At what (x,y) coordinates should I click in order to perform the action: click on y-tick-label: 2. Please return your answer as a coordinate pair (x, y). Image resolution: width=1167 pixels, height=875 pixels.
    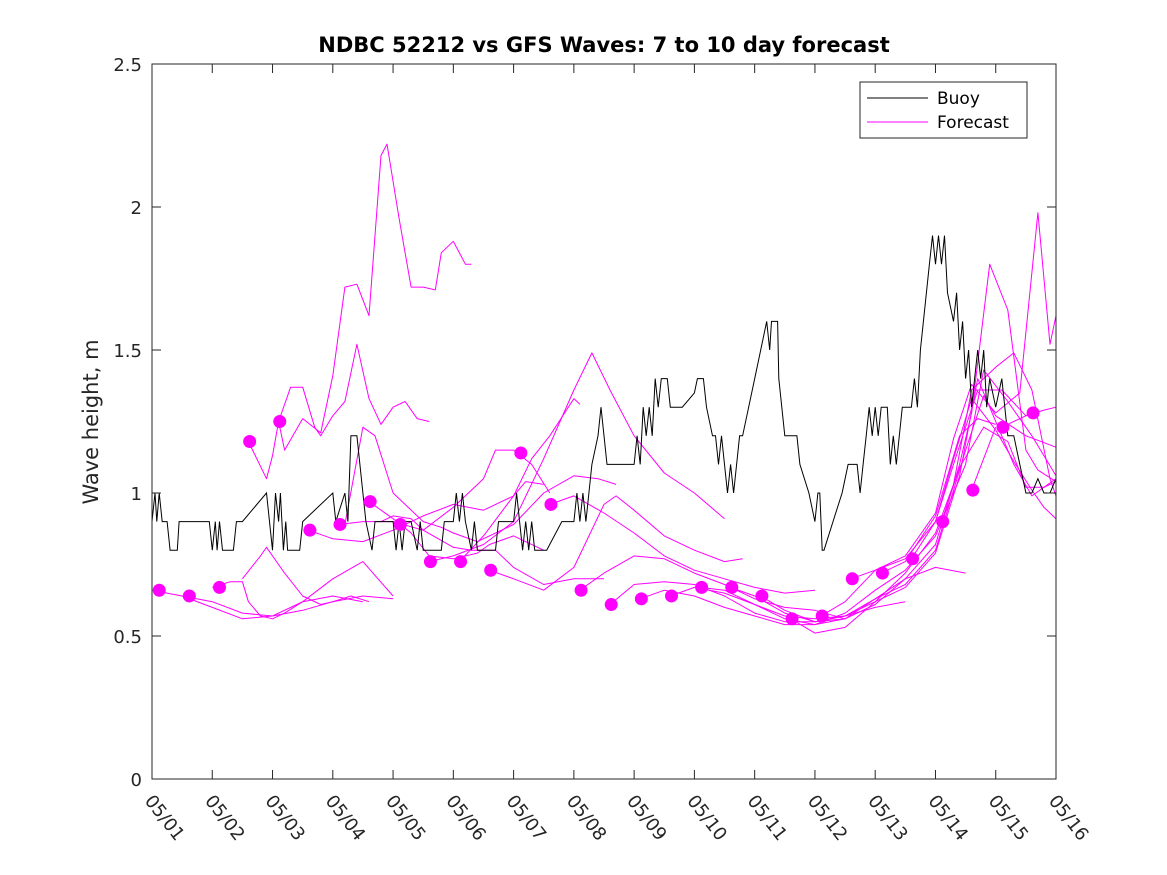
    Looking at the image, I should click on (136, 208).